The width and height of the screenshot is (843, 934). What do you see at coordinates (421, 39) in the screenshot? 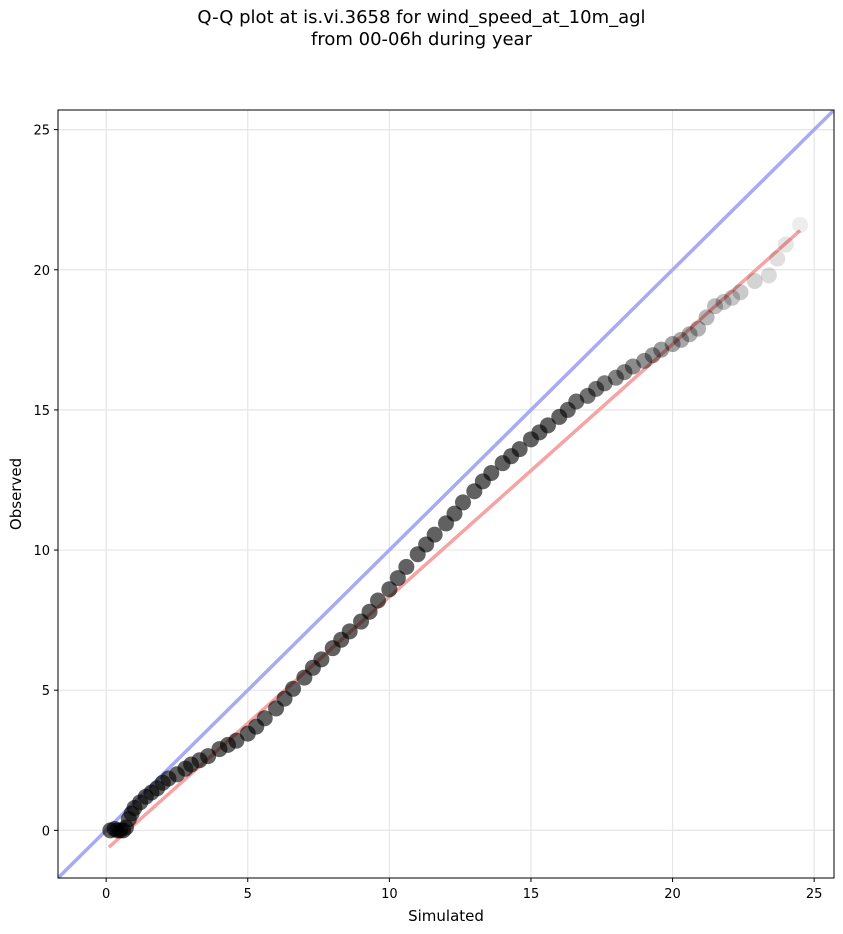
I see `chart-subtitle: from 00-06h during year` at bounding box center [421, 39].